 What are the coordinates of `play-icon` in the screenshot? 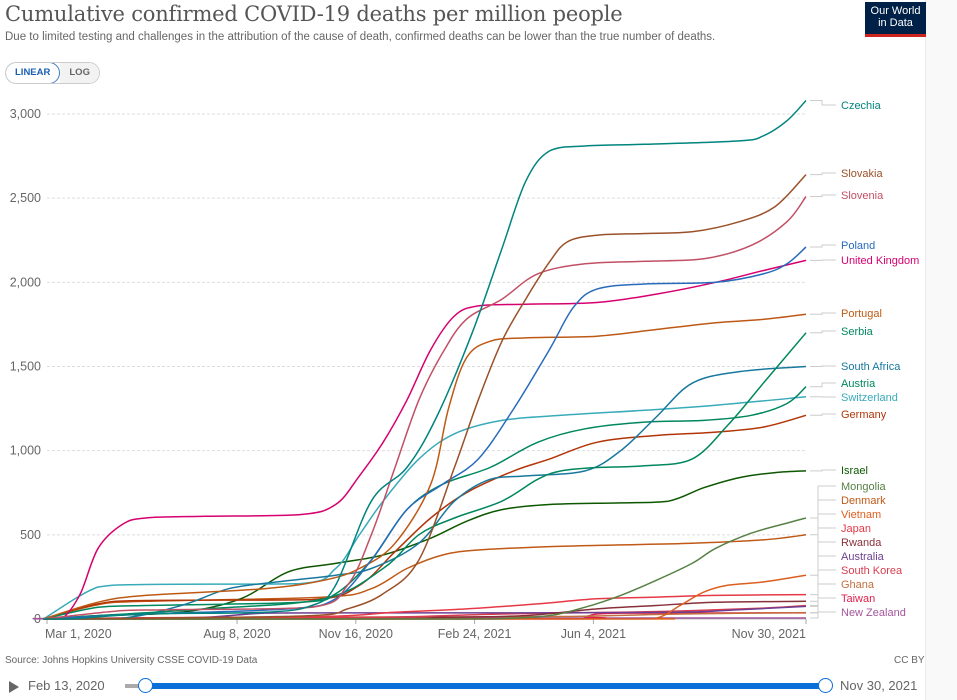 It's located at (14, 687).